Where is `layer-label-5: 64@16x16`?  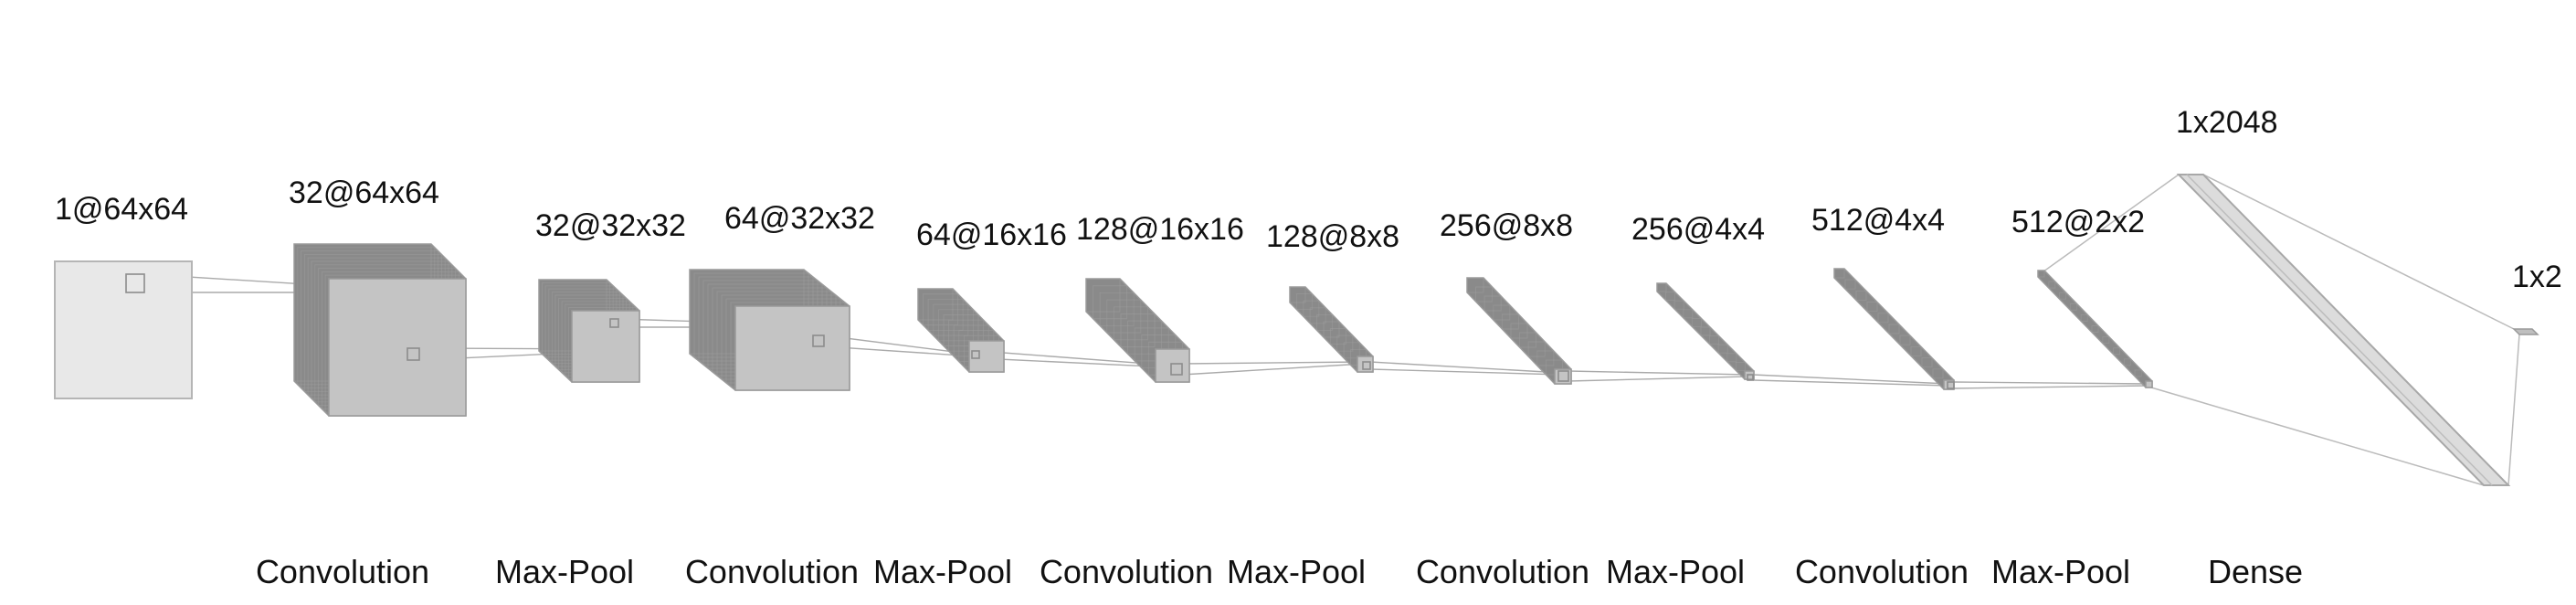
layer-label-5: 64@16x16 is located at coordinates (991, 235).